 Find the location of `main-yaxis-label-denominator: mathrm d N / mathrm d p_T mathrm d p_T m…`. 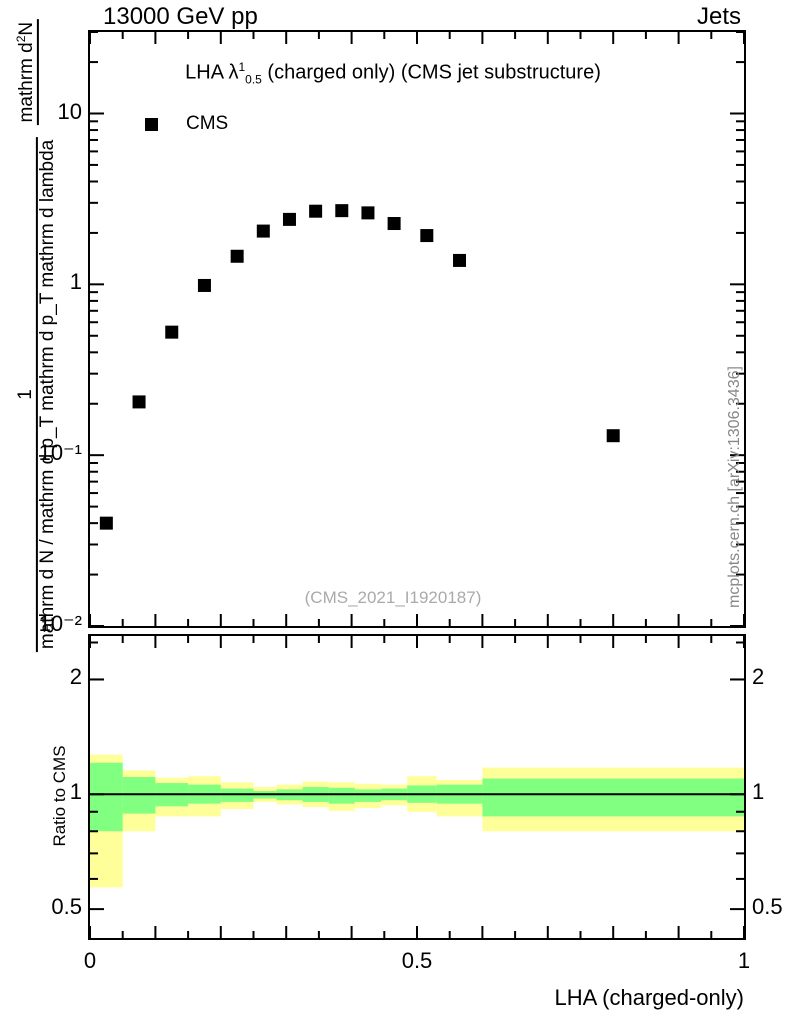

main-yaxis-label-denominator: mathrm d N / mathrm d p_T mathrm d p_T m… is located at coordinates (48, 394).